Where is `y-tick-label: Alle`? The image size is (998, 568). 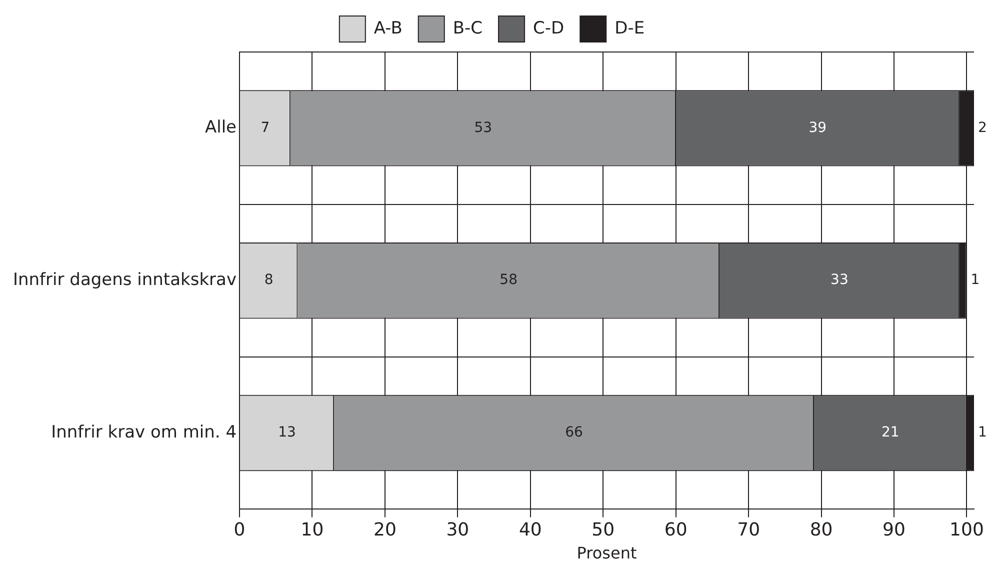
y-tick-label: Alle is located at coordinates (220, 128).